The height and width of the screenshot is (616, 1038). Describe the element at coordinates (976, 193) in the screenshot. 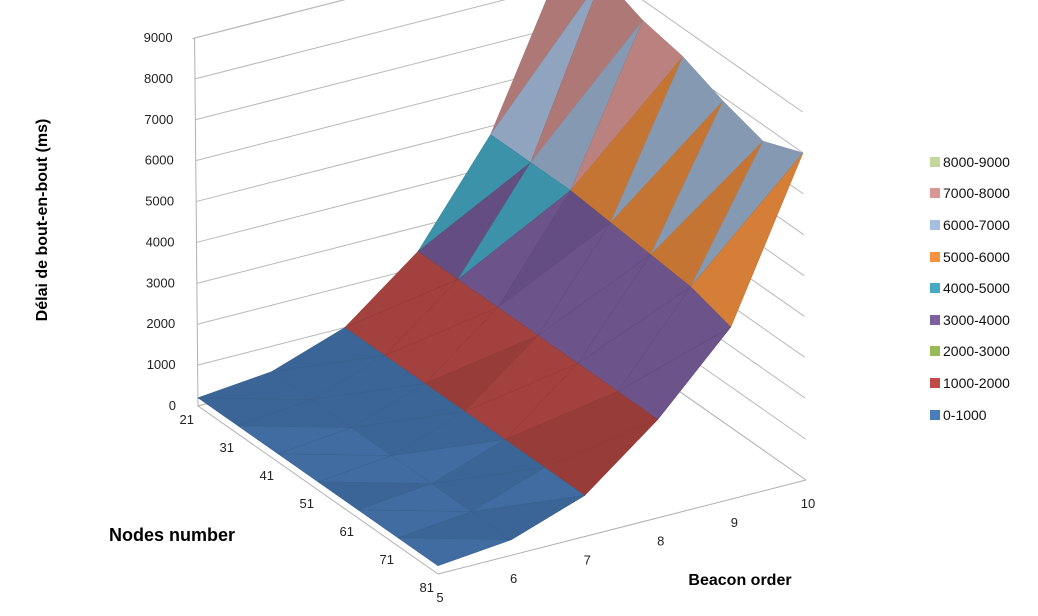

I see `legend-label: 7000-8000` at that location.